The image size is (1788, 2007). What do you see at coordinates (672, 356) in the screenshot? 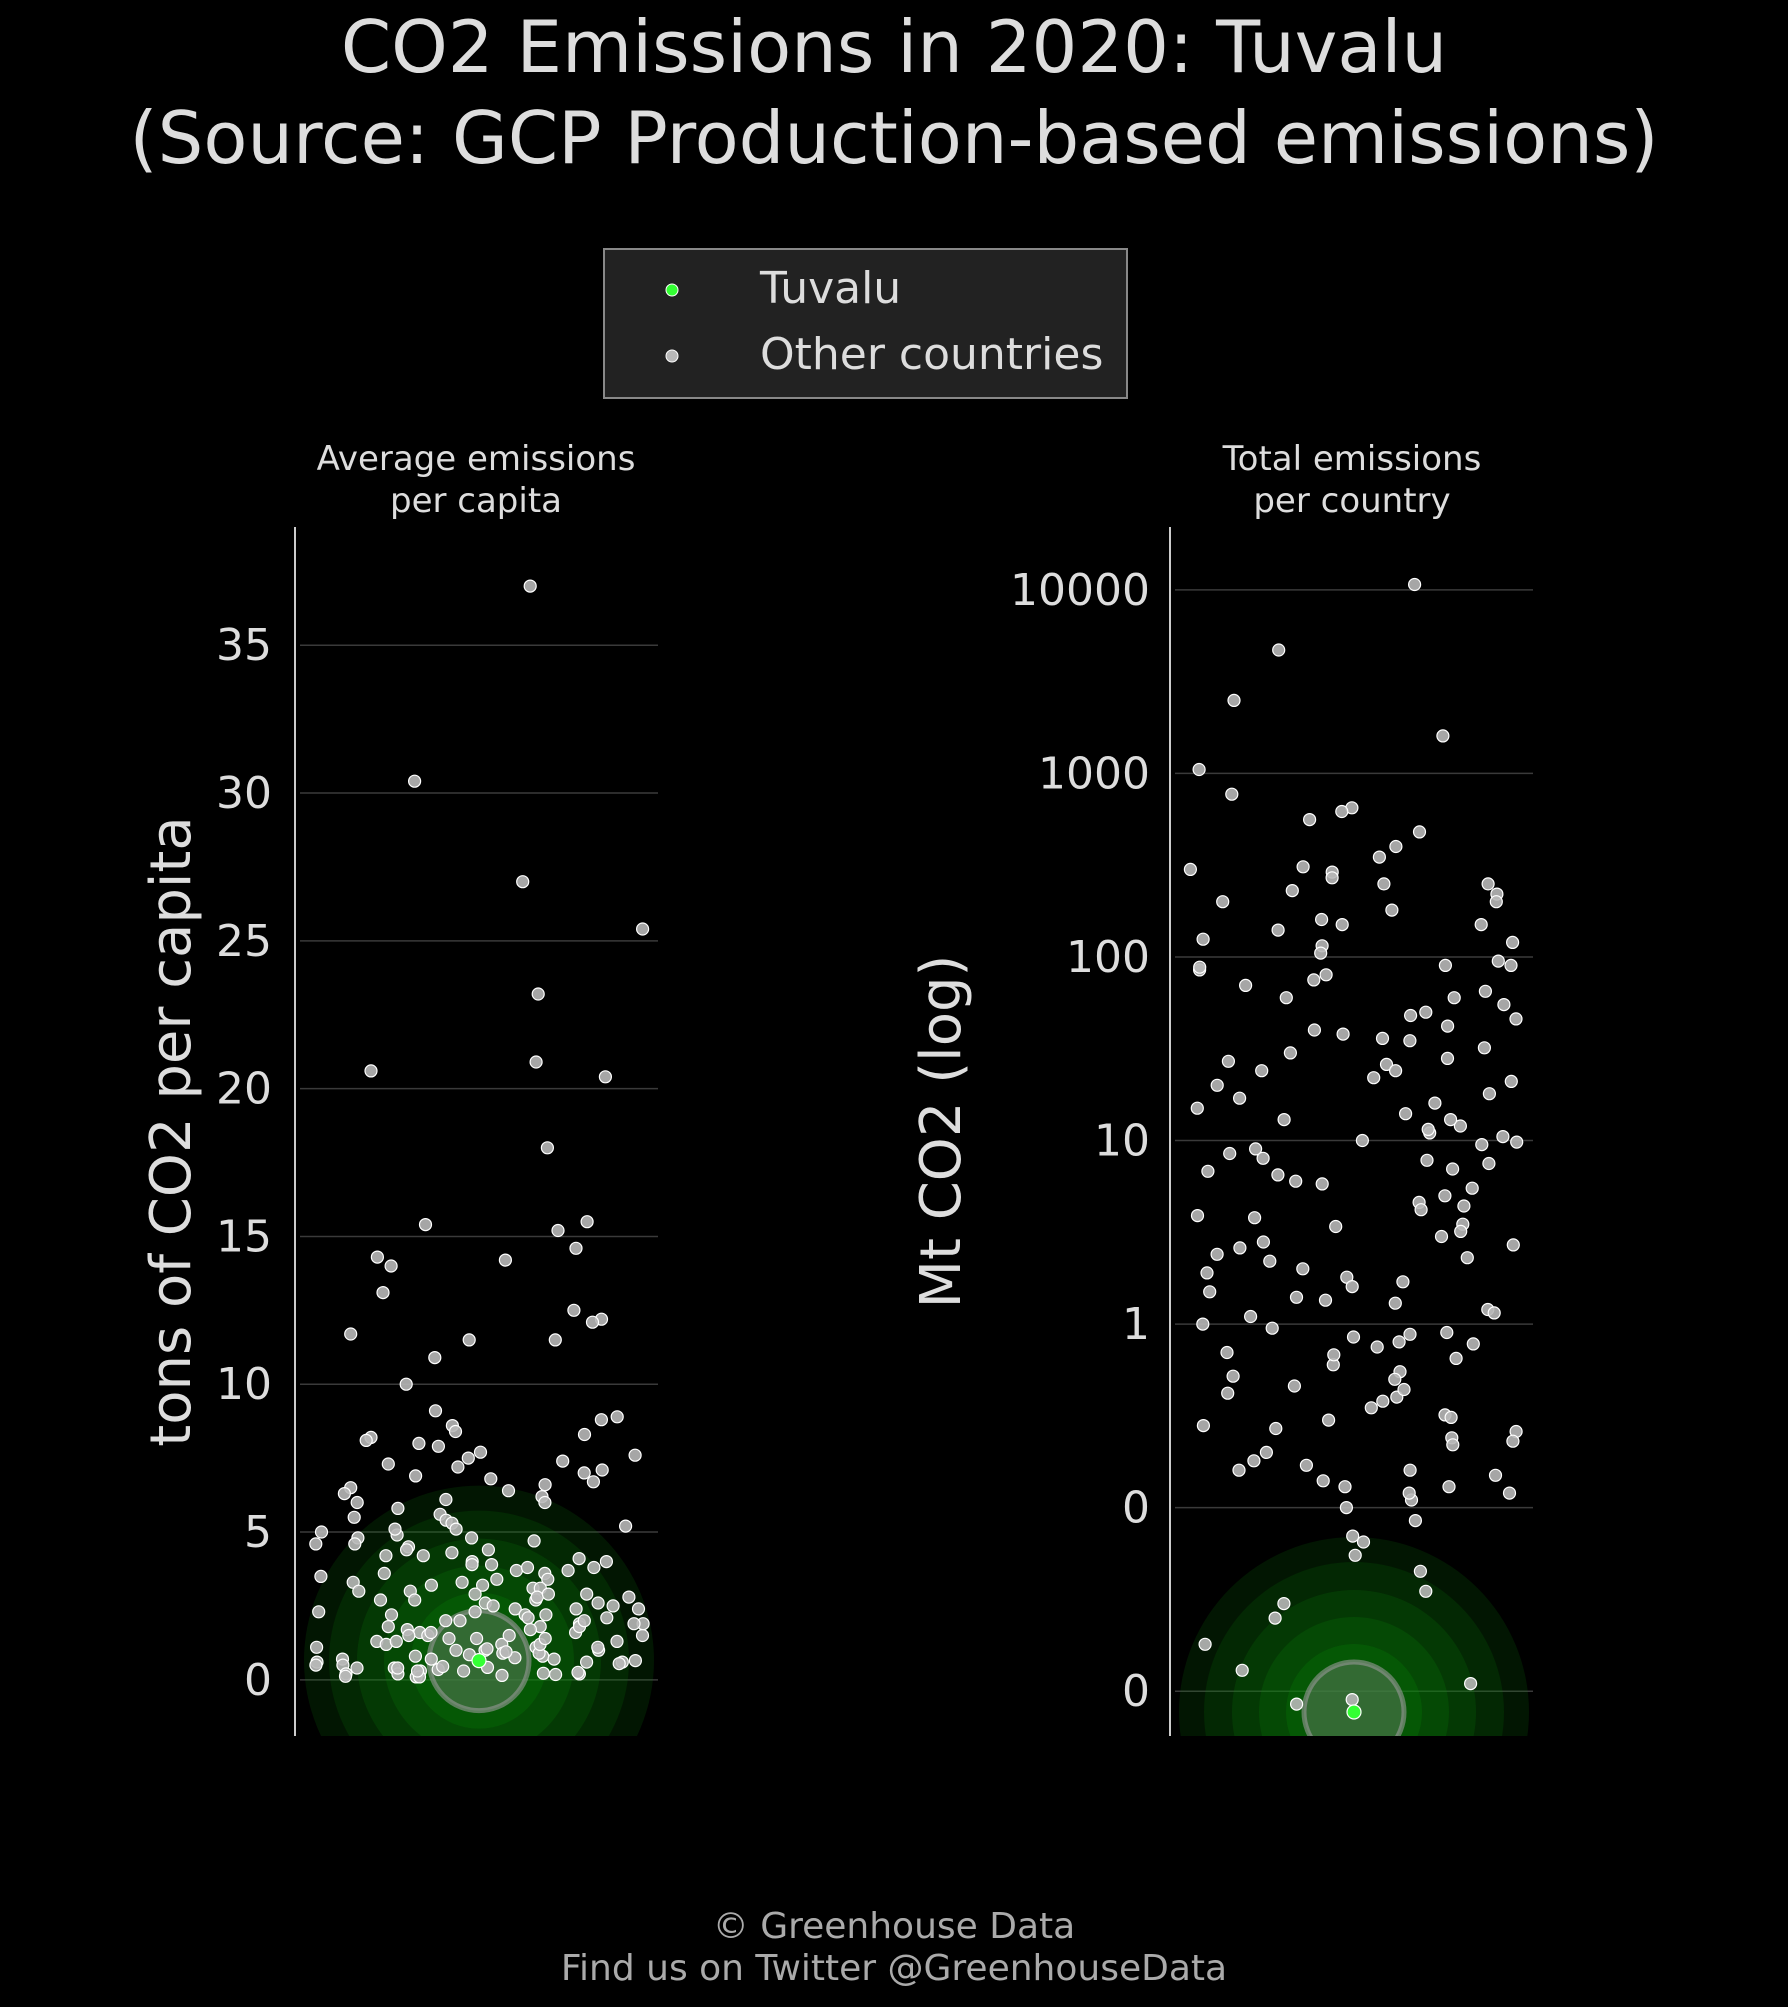
I see `legend-marker-others` at bounding box center [672, 356].